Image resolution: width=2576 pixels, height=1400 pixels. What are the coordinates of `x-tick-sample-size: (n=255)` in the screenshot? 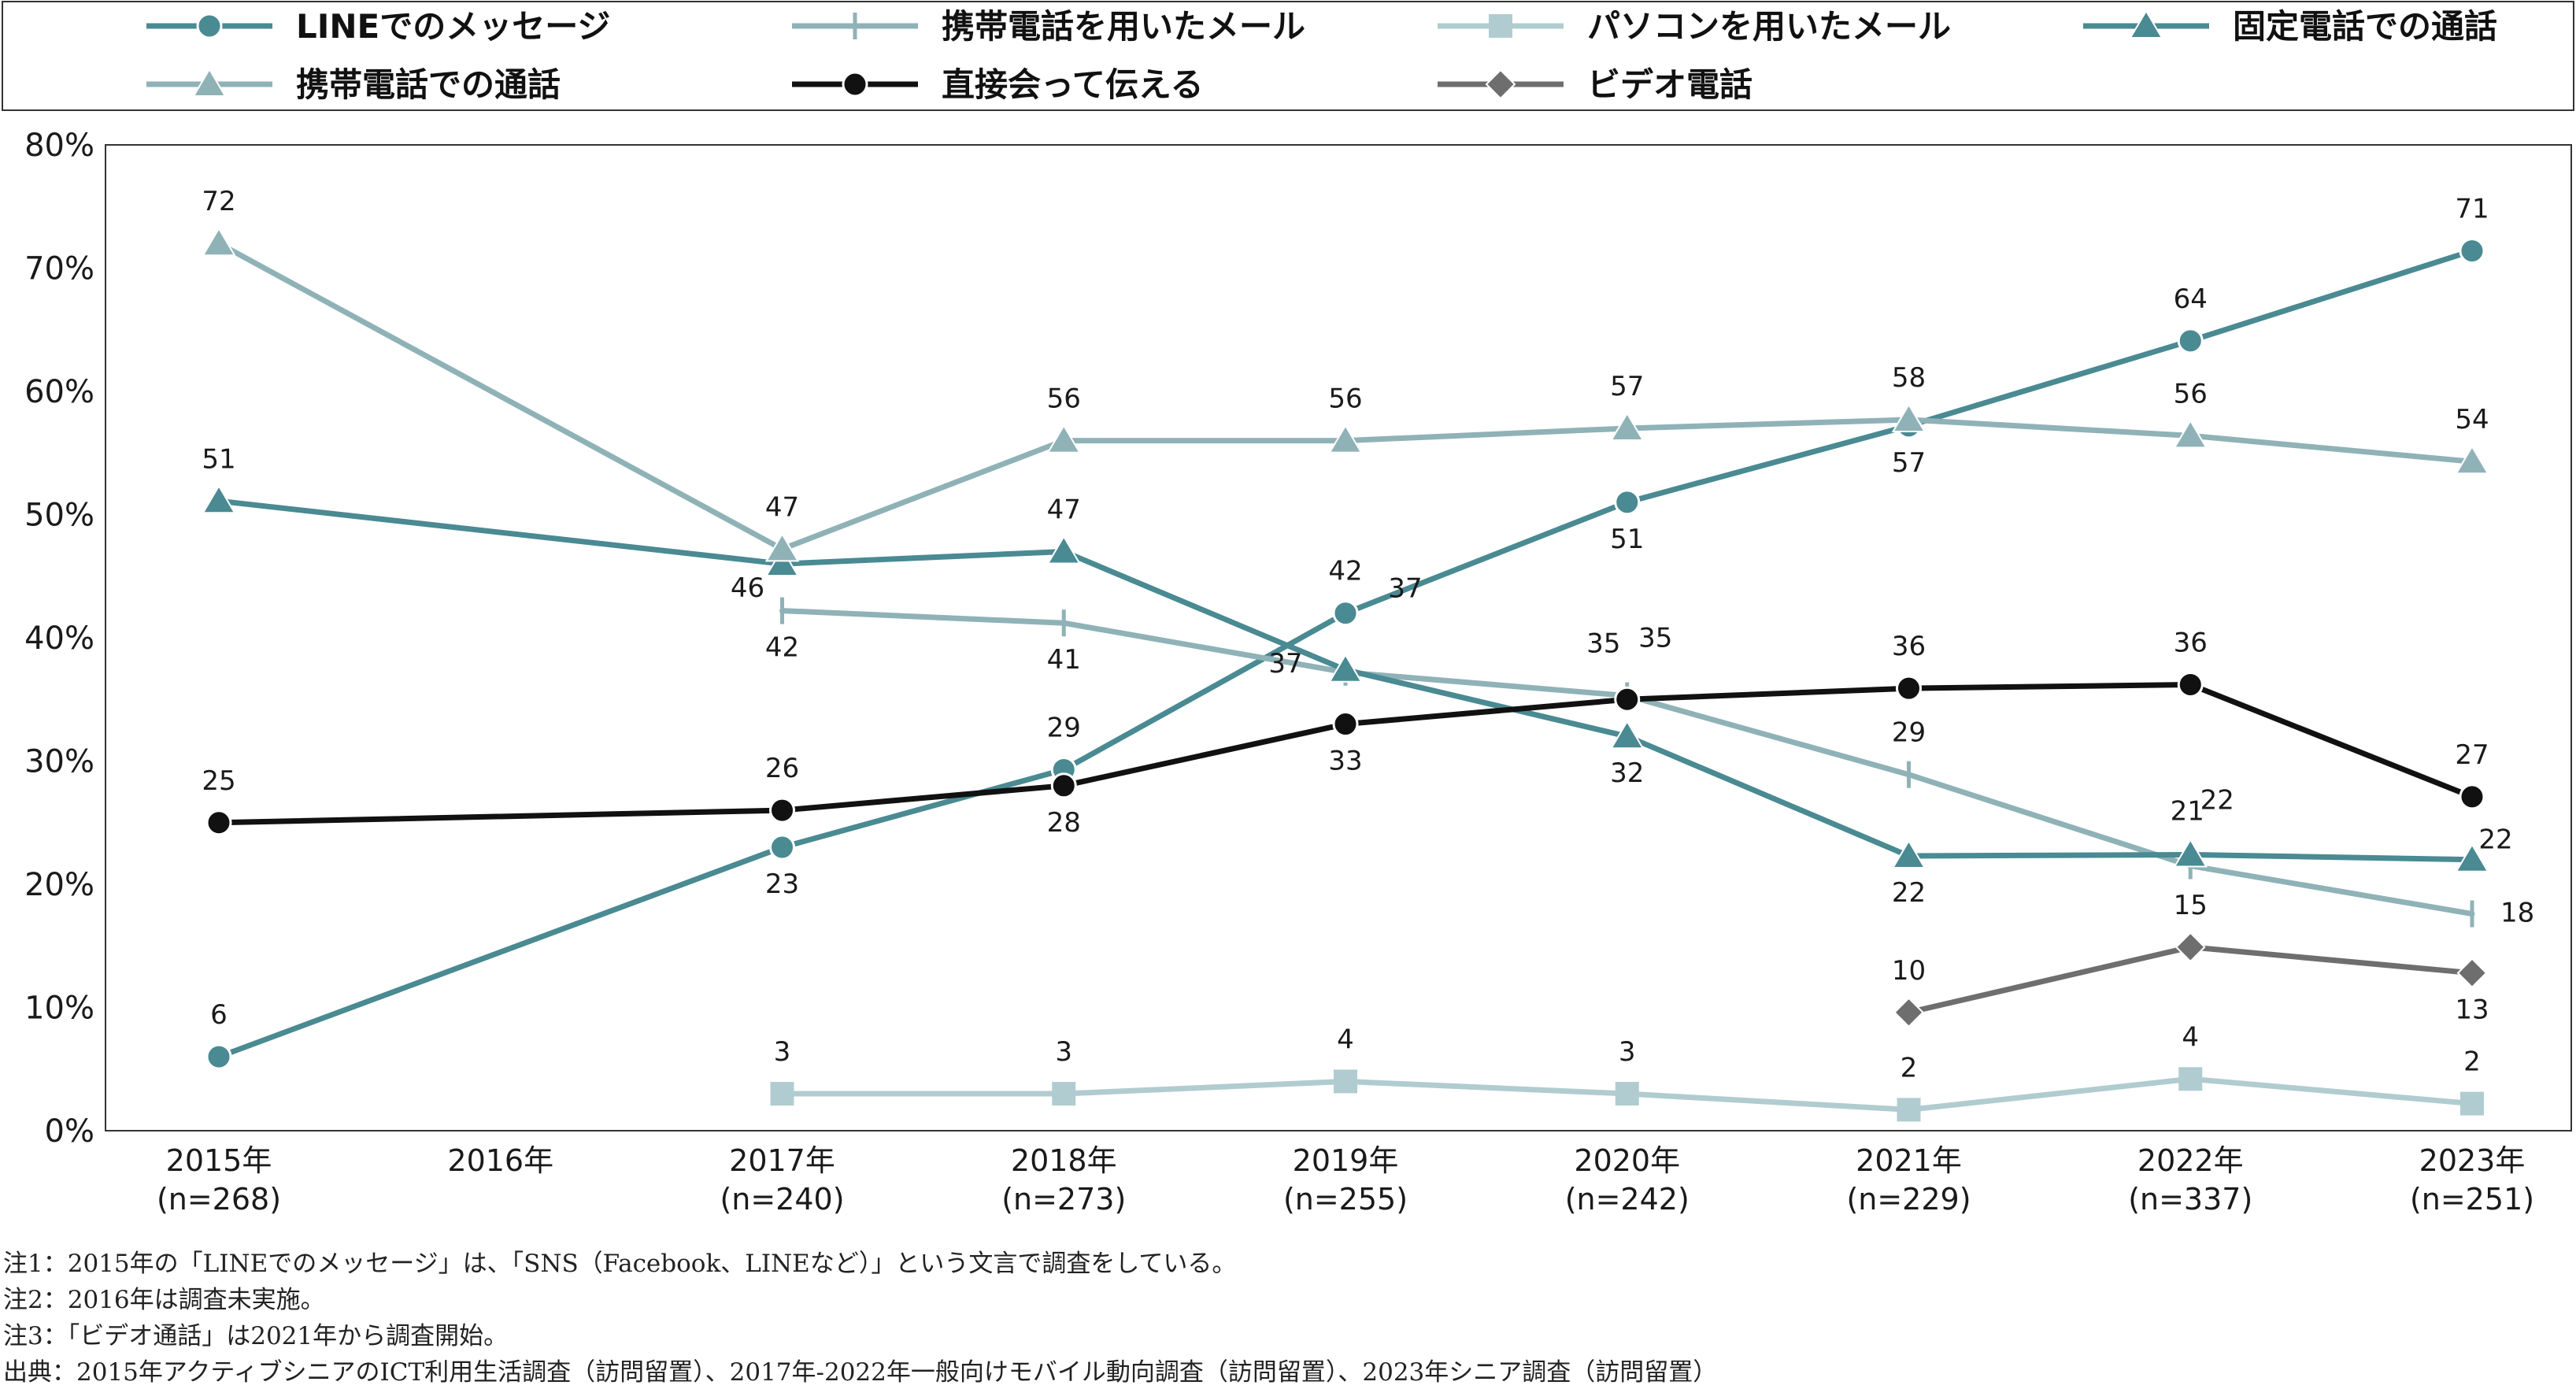 It's located at (1345, 1199).